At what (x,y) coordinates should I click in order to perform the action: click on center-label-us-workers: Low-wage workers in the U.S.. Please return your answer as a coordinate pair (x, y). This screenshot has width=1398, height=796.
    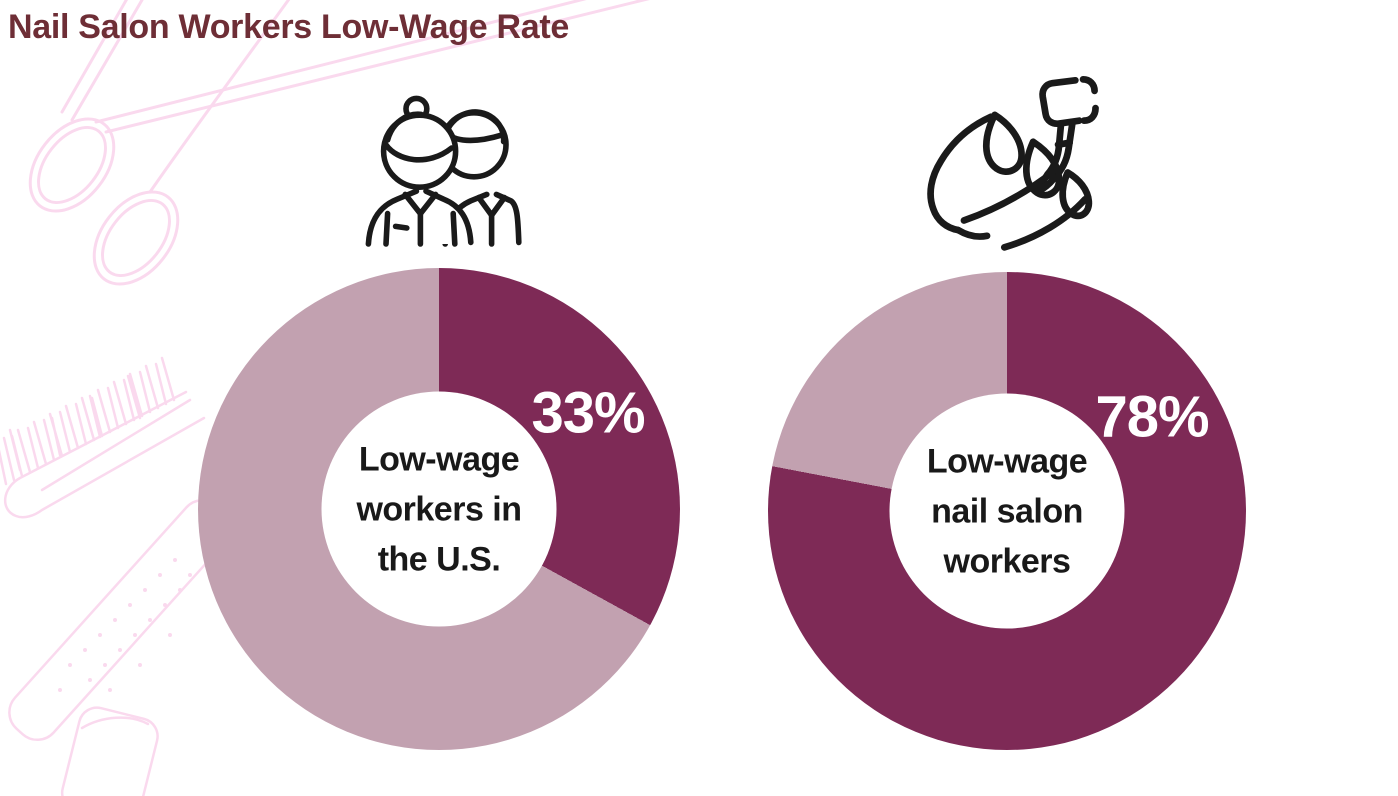
    Looking at the image, I should click on (439, 509).